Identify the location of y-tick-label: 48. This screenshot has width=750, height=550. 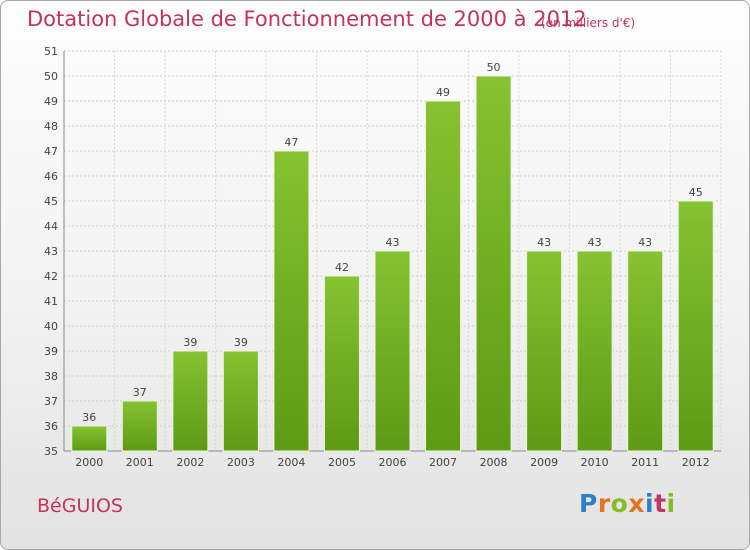
(51, 126).